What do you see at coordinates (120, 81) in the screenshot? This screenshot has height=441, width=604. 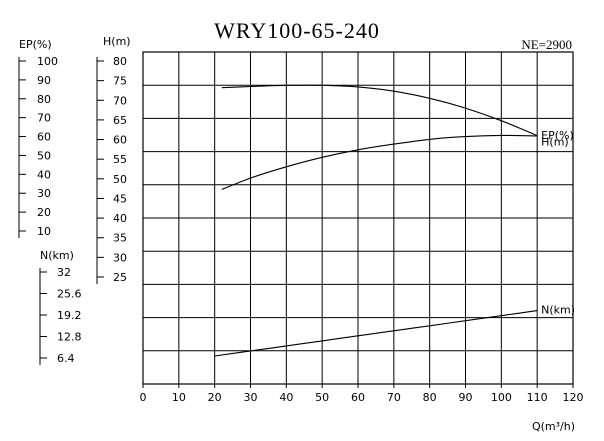 I see `h-tick-label: 75` at bounding box center [120, 81].